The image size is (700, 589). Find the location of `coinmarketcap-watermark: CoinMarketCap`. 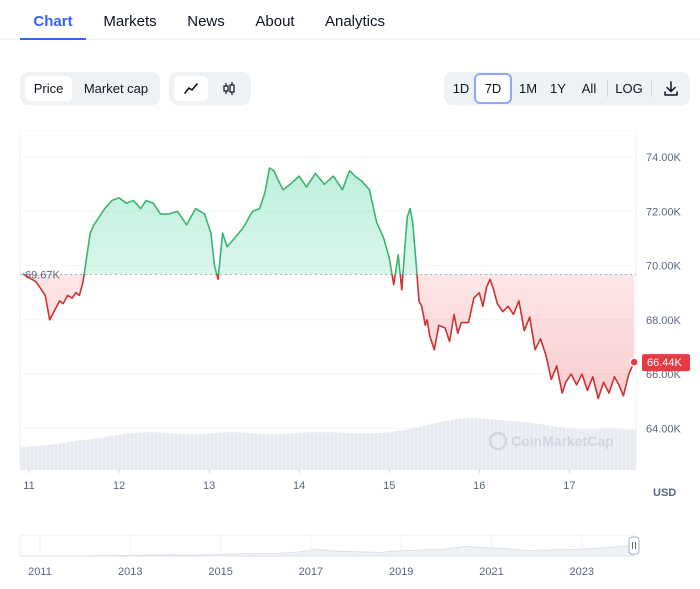

coinmarketcap-watermark: CoinMarketCap is located at coordinates (551, 441).